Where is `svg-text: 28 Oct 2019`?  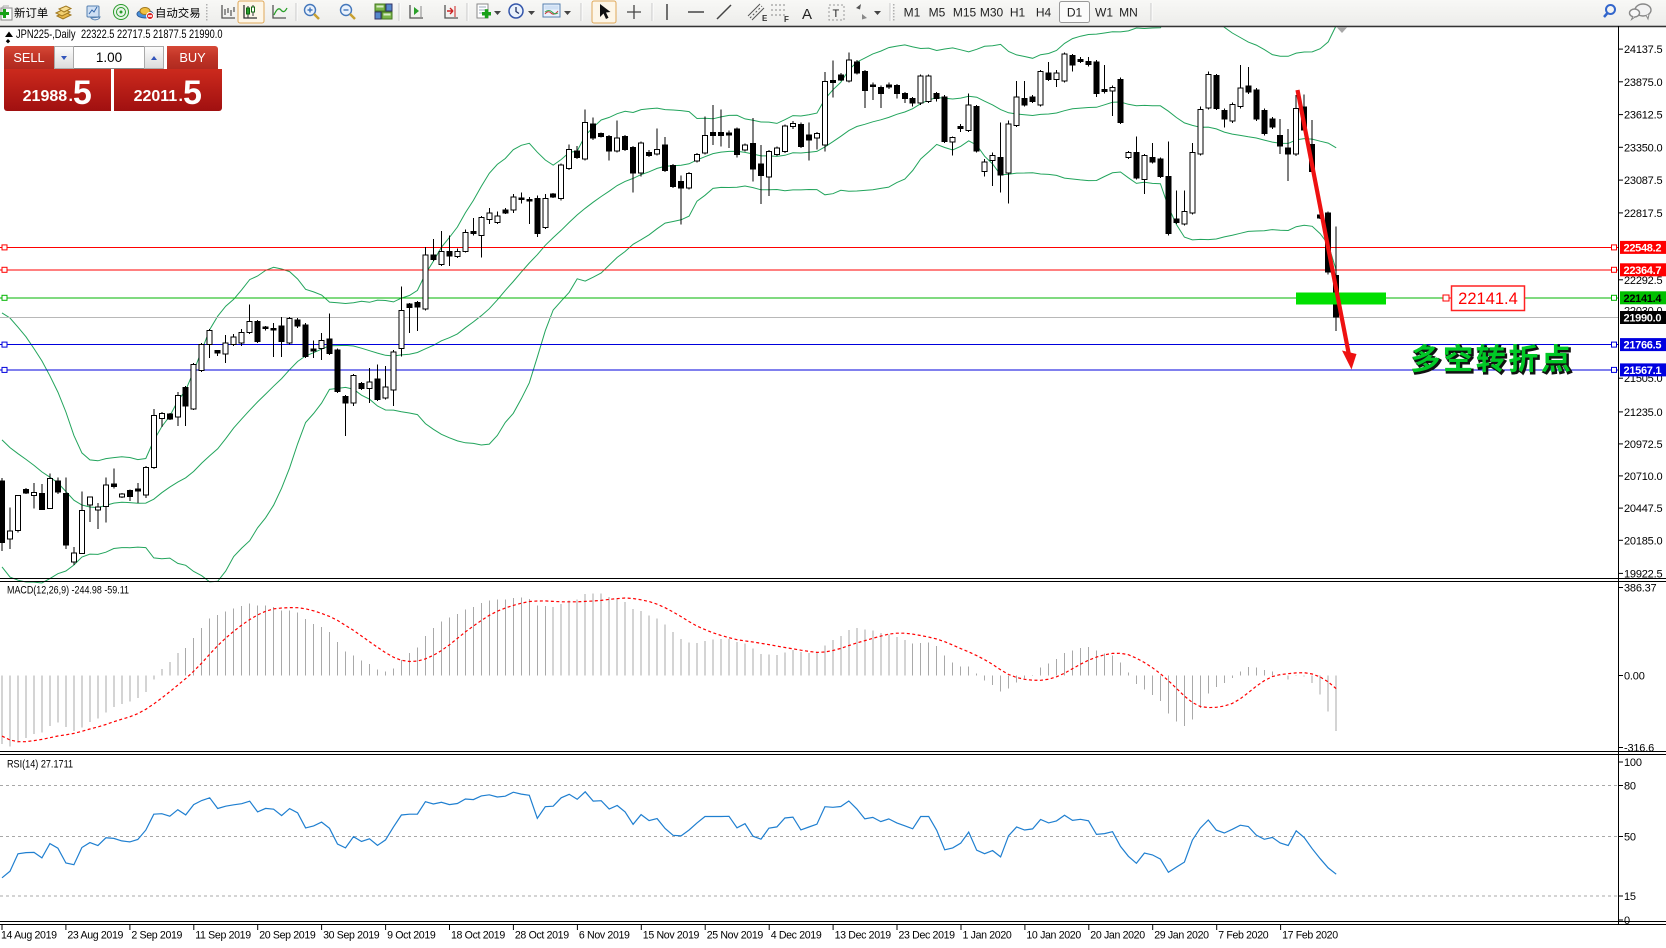 svg-text: 28 Oct 2019 is located at coordinates (542, 936).